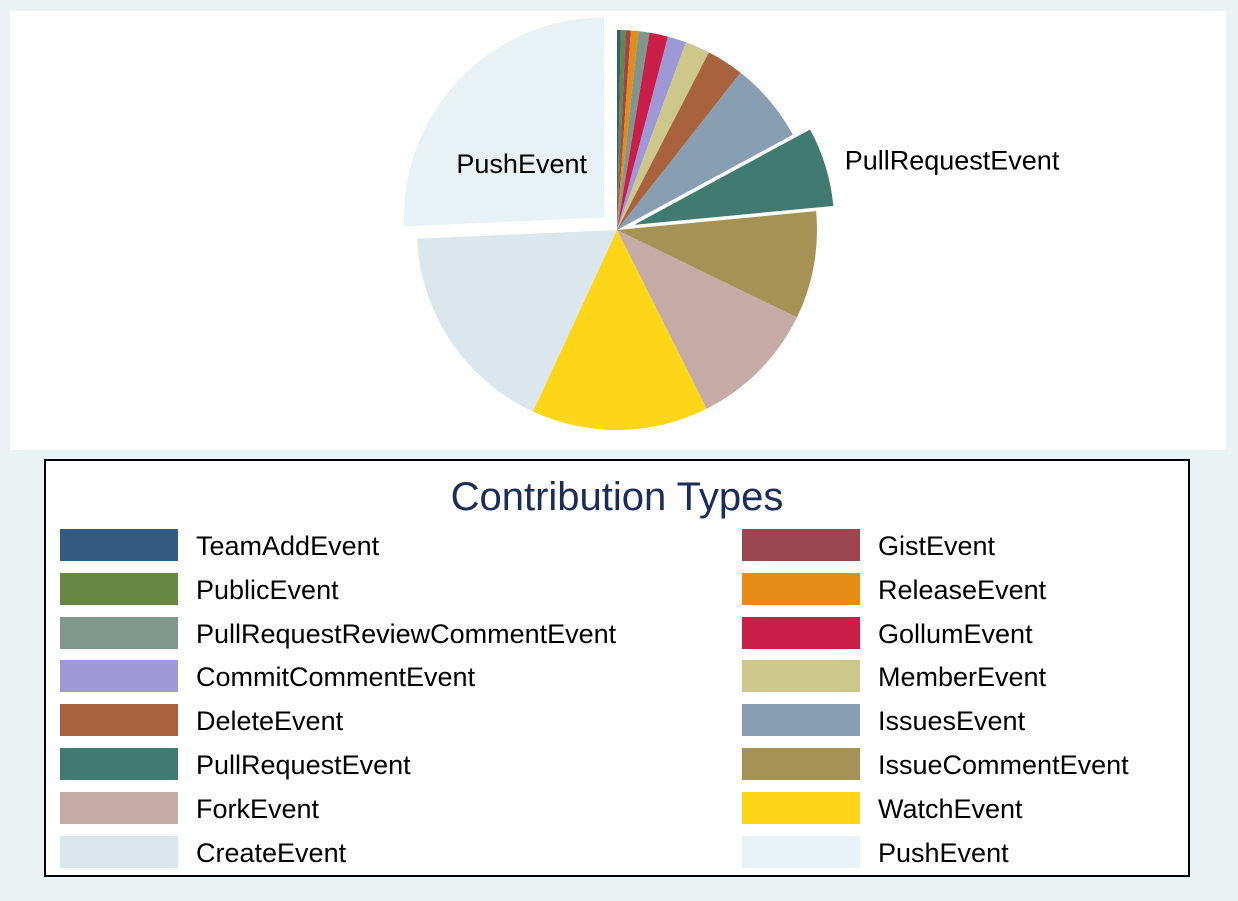 This screenshot has height=901, width=1238. What do you see at coordinates (1003, 765) in the screenshot?
I see `legend-label: IssueCommentEvent` at bounding box center [1003, 765].